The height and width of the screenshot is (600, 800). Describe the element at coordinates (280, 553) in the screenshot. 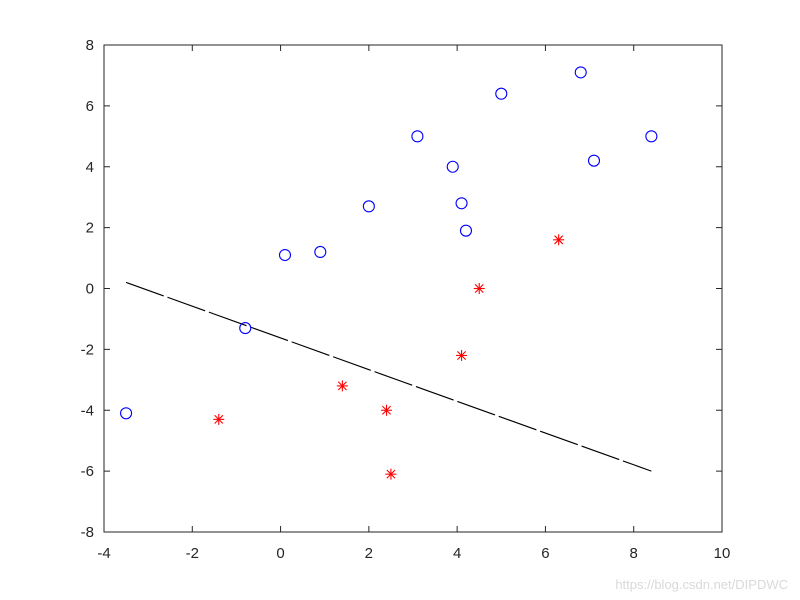

I see `x-tick-label: 0` at that location.